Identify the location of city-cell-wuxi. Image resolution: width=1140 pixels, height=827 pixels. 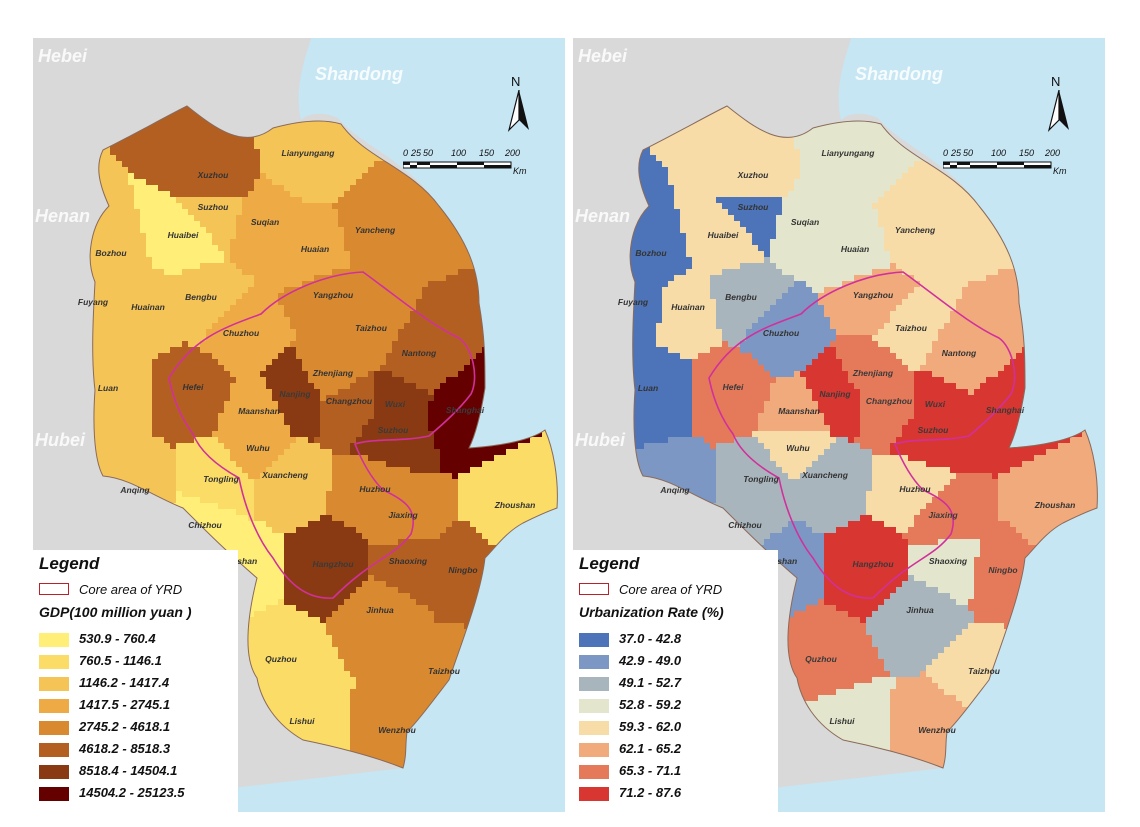
(377, 386).